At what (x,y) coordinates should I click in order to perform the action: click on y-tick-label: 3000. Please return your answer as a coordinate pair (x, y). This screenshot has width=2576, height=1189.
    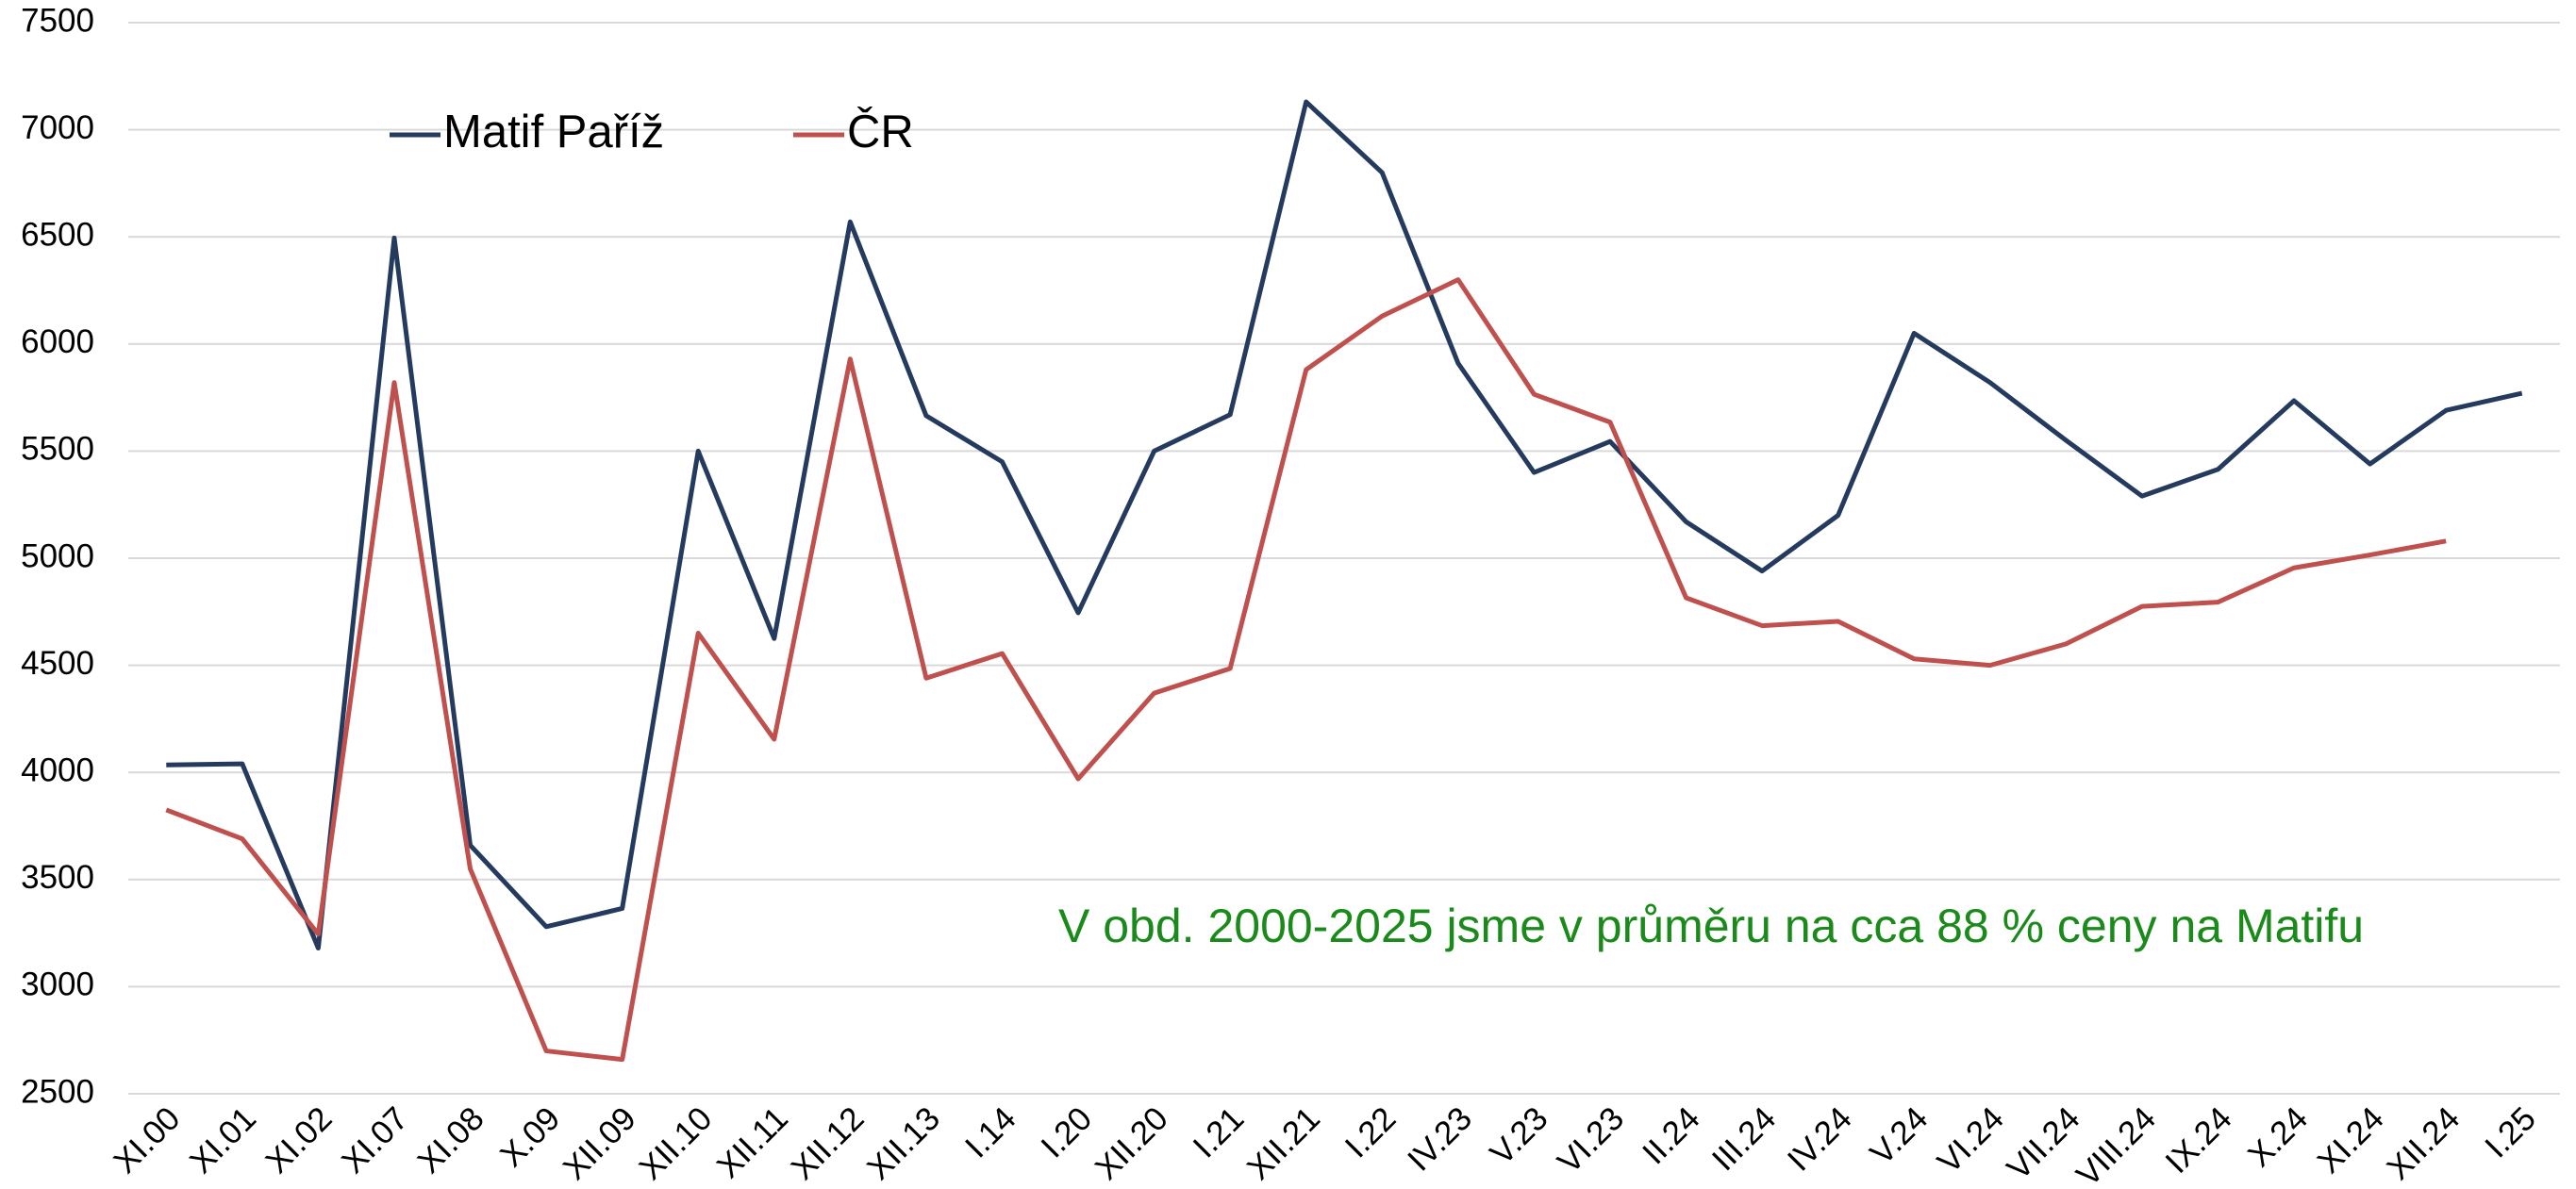
    Looking at the image, I should click on (57, 984).